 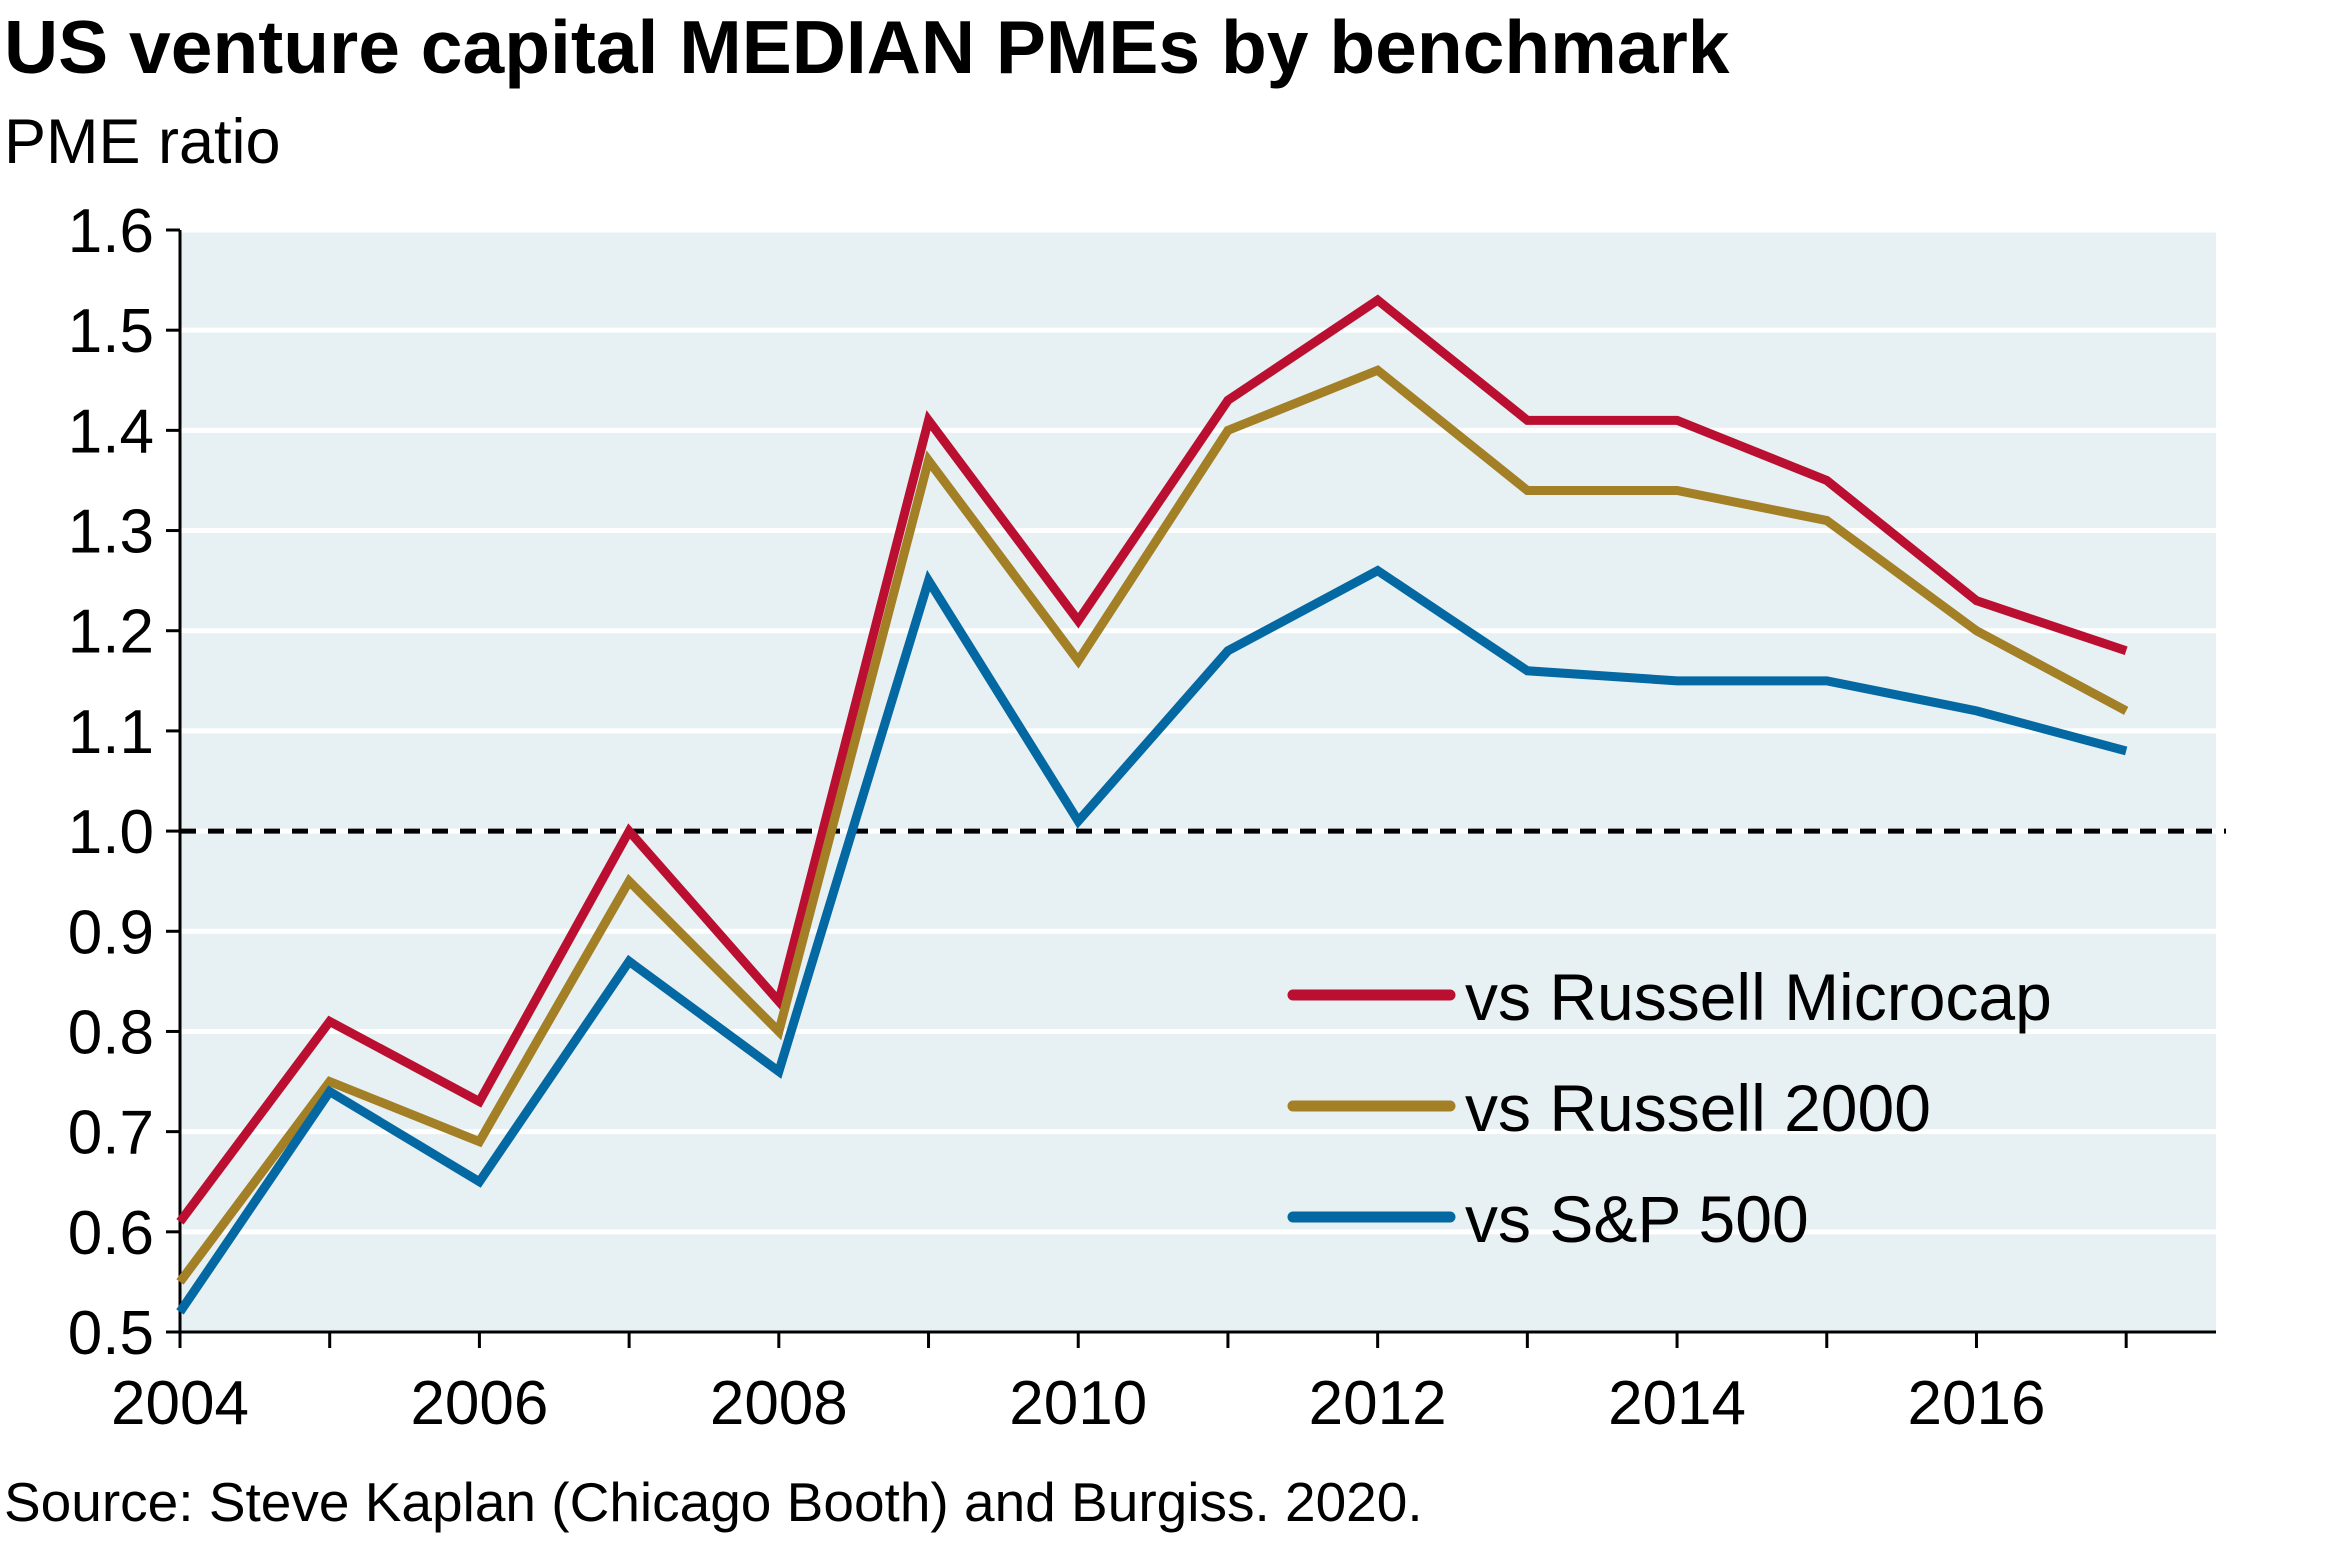 What do you see at coordinates (111, 1233) in the screenshot?
I see `y-tick-label: 0.6` at bounding box center [111, 1233].